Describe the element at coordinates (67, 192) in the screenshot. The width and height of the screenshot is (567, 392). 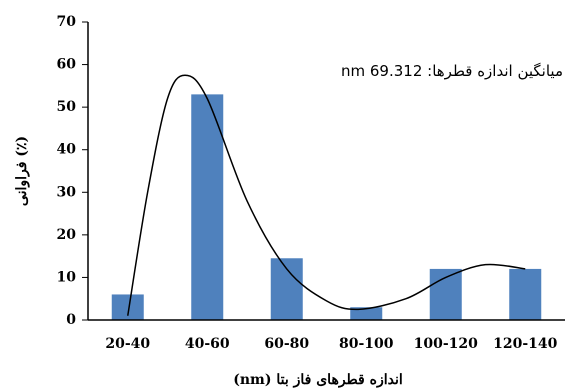
I see `y-tick-label: 30` at that location.